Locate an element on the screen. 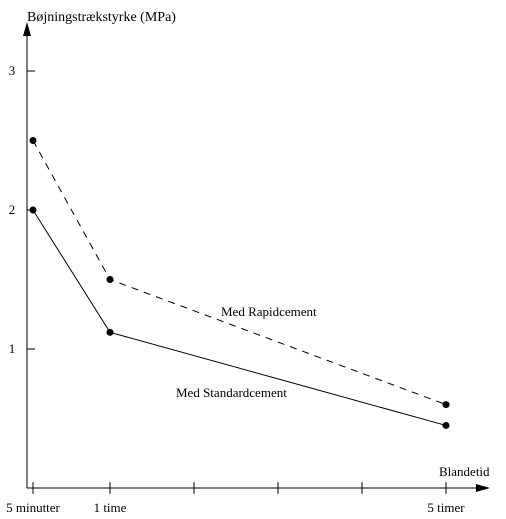 The height and width of the screenshot is (519, 506). series-label-rapidcement: Med Rapidcement is located at coordinates (269, 311).